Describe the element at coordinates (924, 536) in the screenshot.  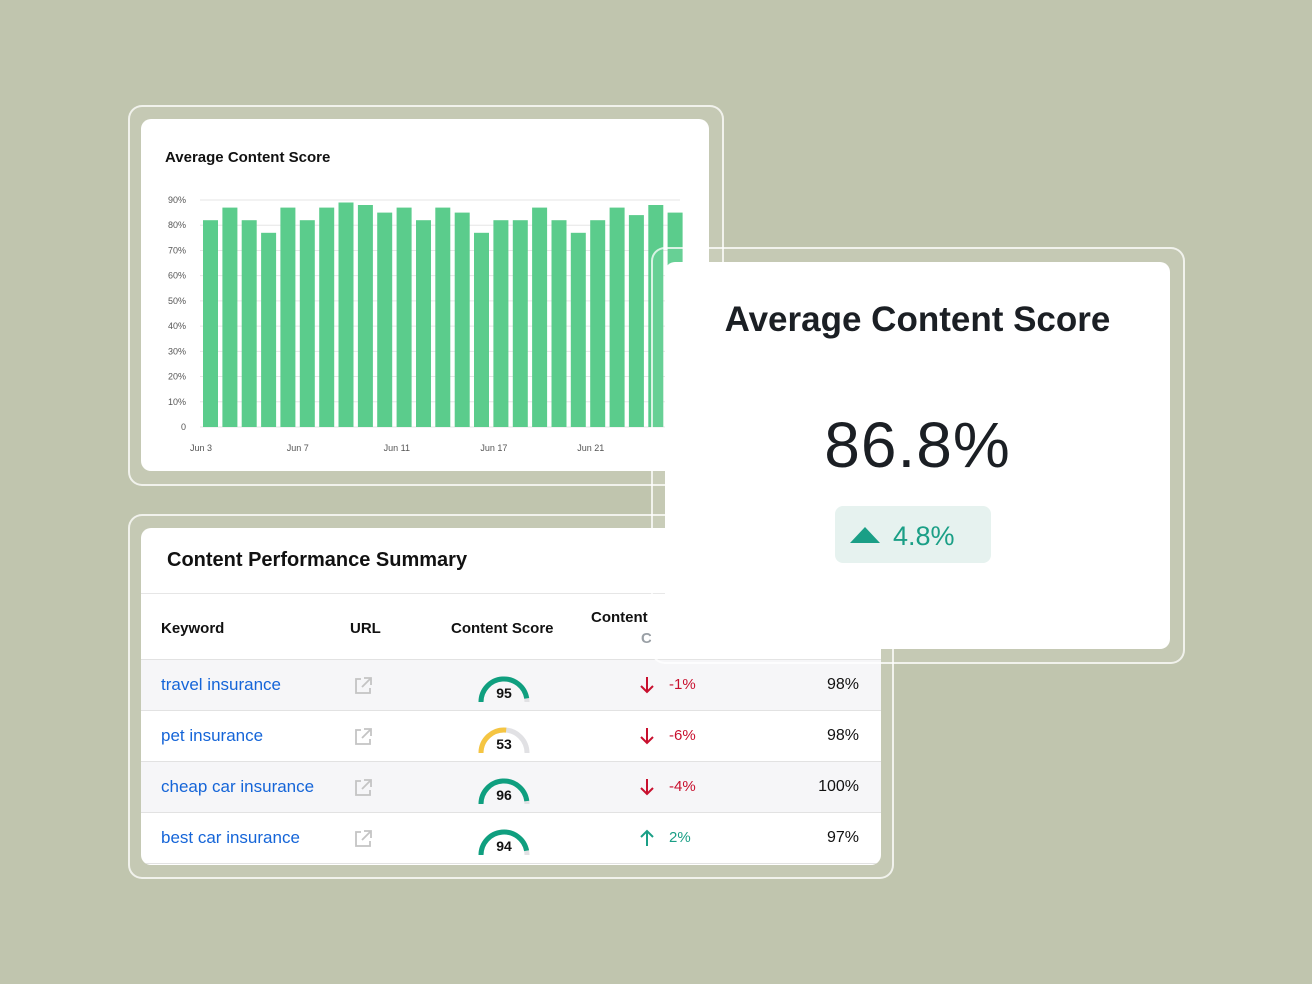
I see `kpi-delta-value: 4.8%` at that location.